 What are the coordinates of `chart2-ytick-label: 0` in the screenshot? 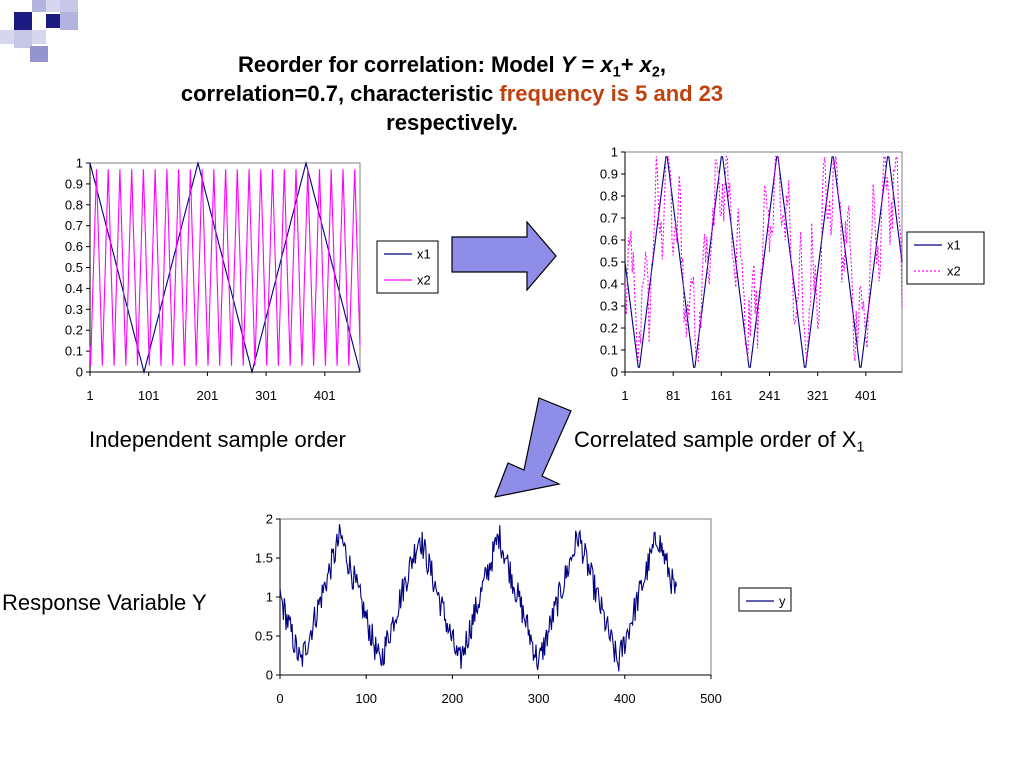 It's located at (614, 372).